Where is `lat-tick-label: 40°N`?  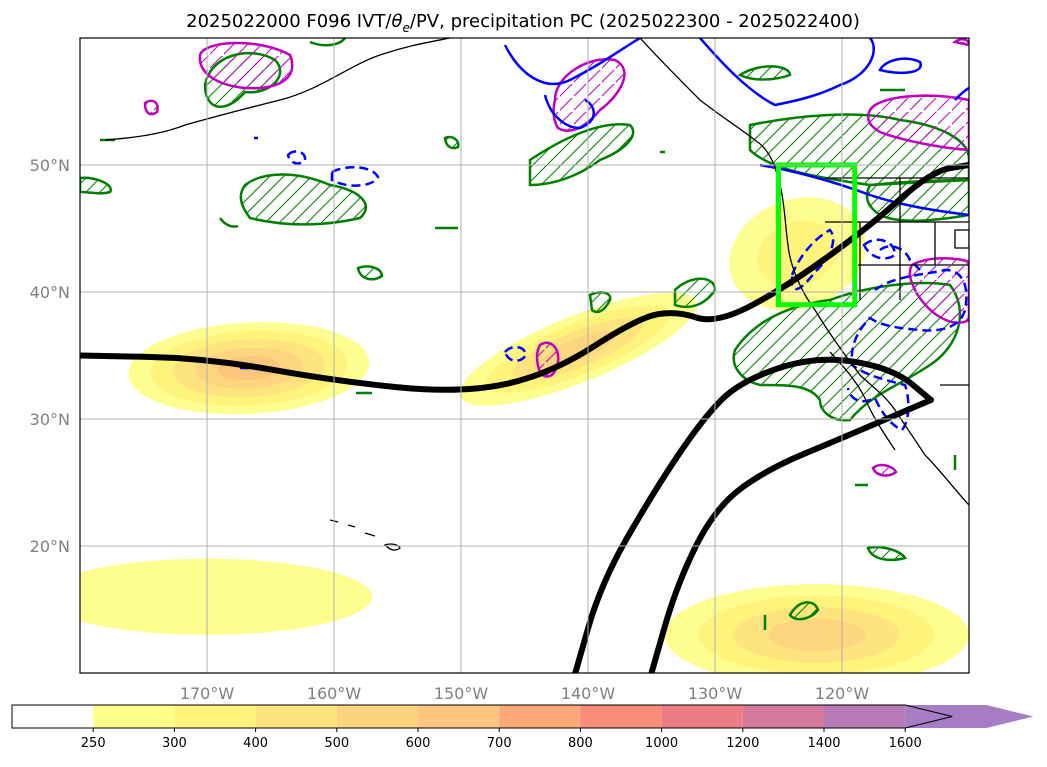 lat-tick-label: 40°N is located at coordinates (50, 292).